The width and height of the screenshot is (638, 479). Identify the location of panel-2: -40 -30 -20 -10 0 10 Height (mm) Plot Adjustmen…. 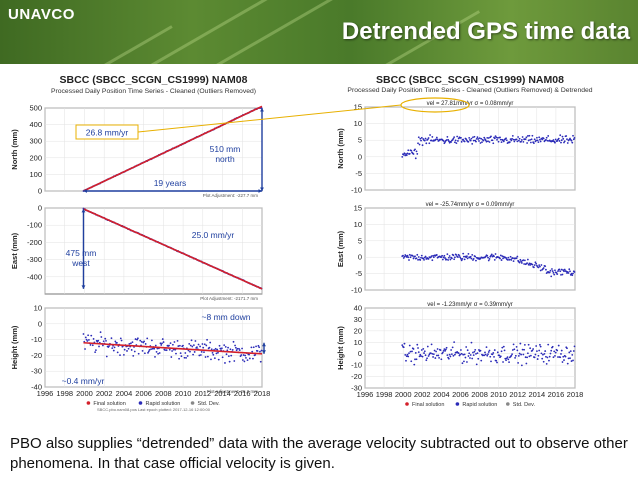
(136, 349).